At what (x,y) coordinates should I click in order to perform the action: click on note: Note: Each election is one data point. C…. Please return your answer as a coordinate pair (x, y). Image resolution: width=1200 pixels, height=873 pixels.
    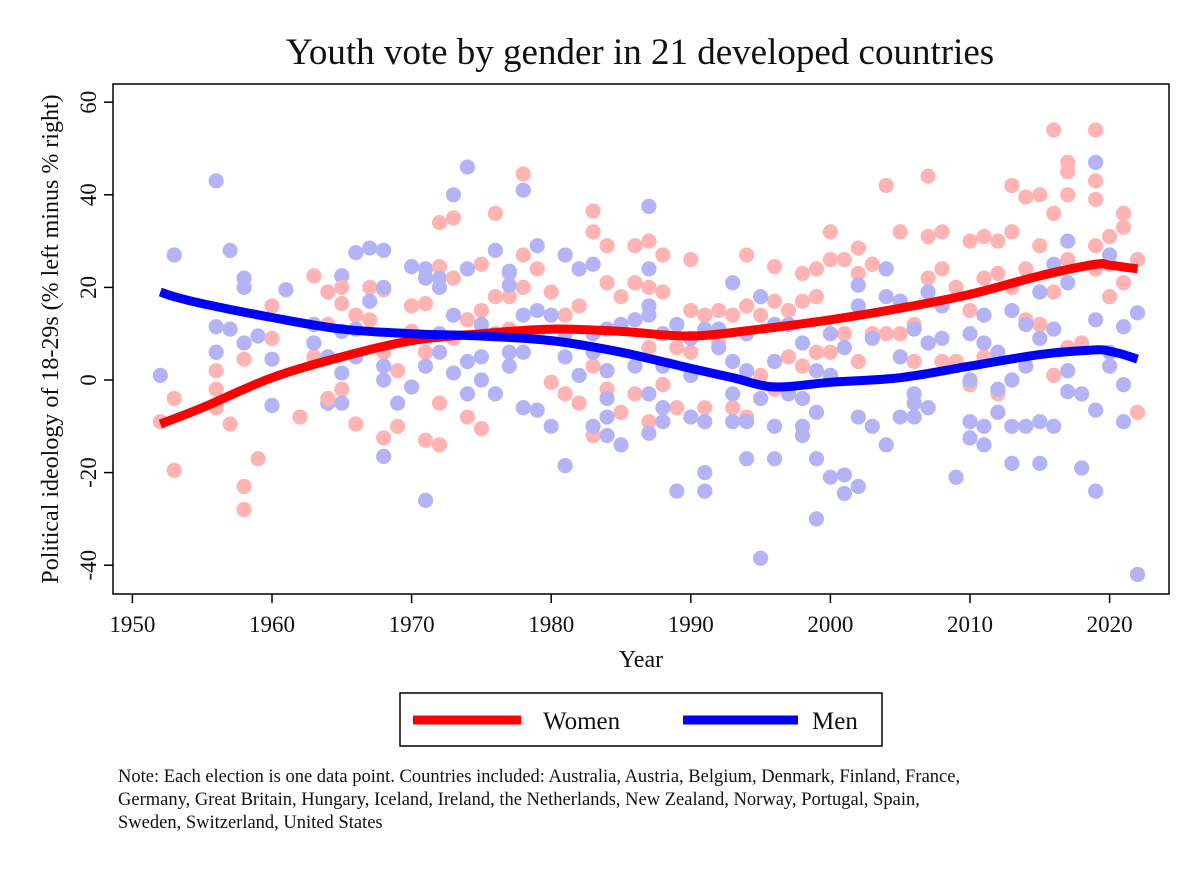
    Looking at the image, I should click on (539, 800).